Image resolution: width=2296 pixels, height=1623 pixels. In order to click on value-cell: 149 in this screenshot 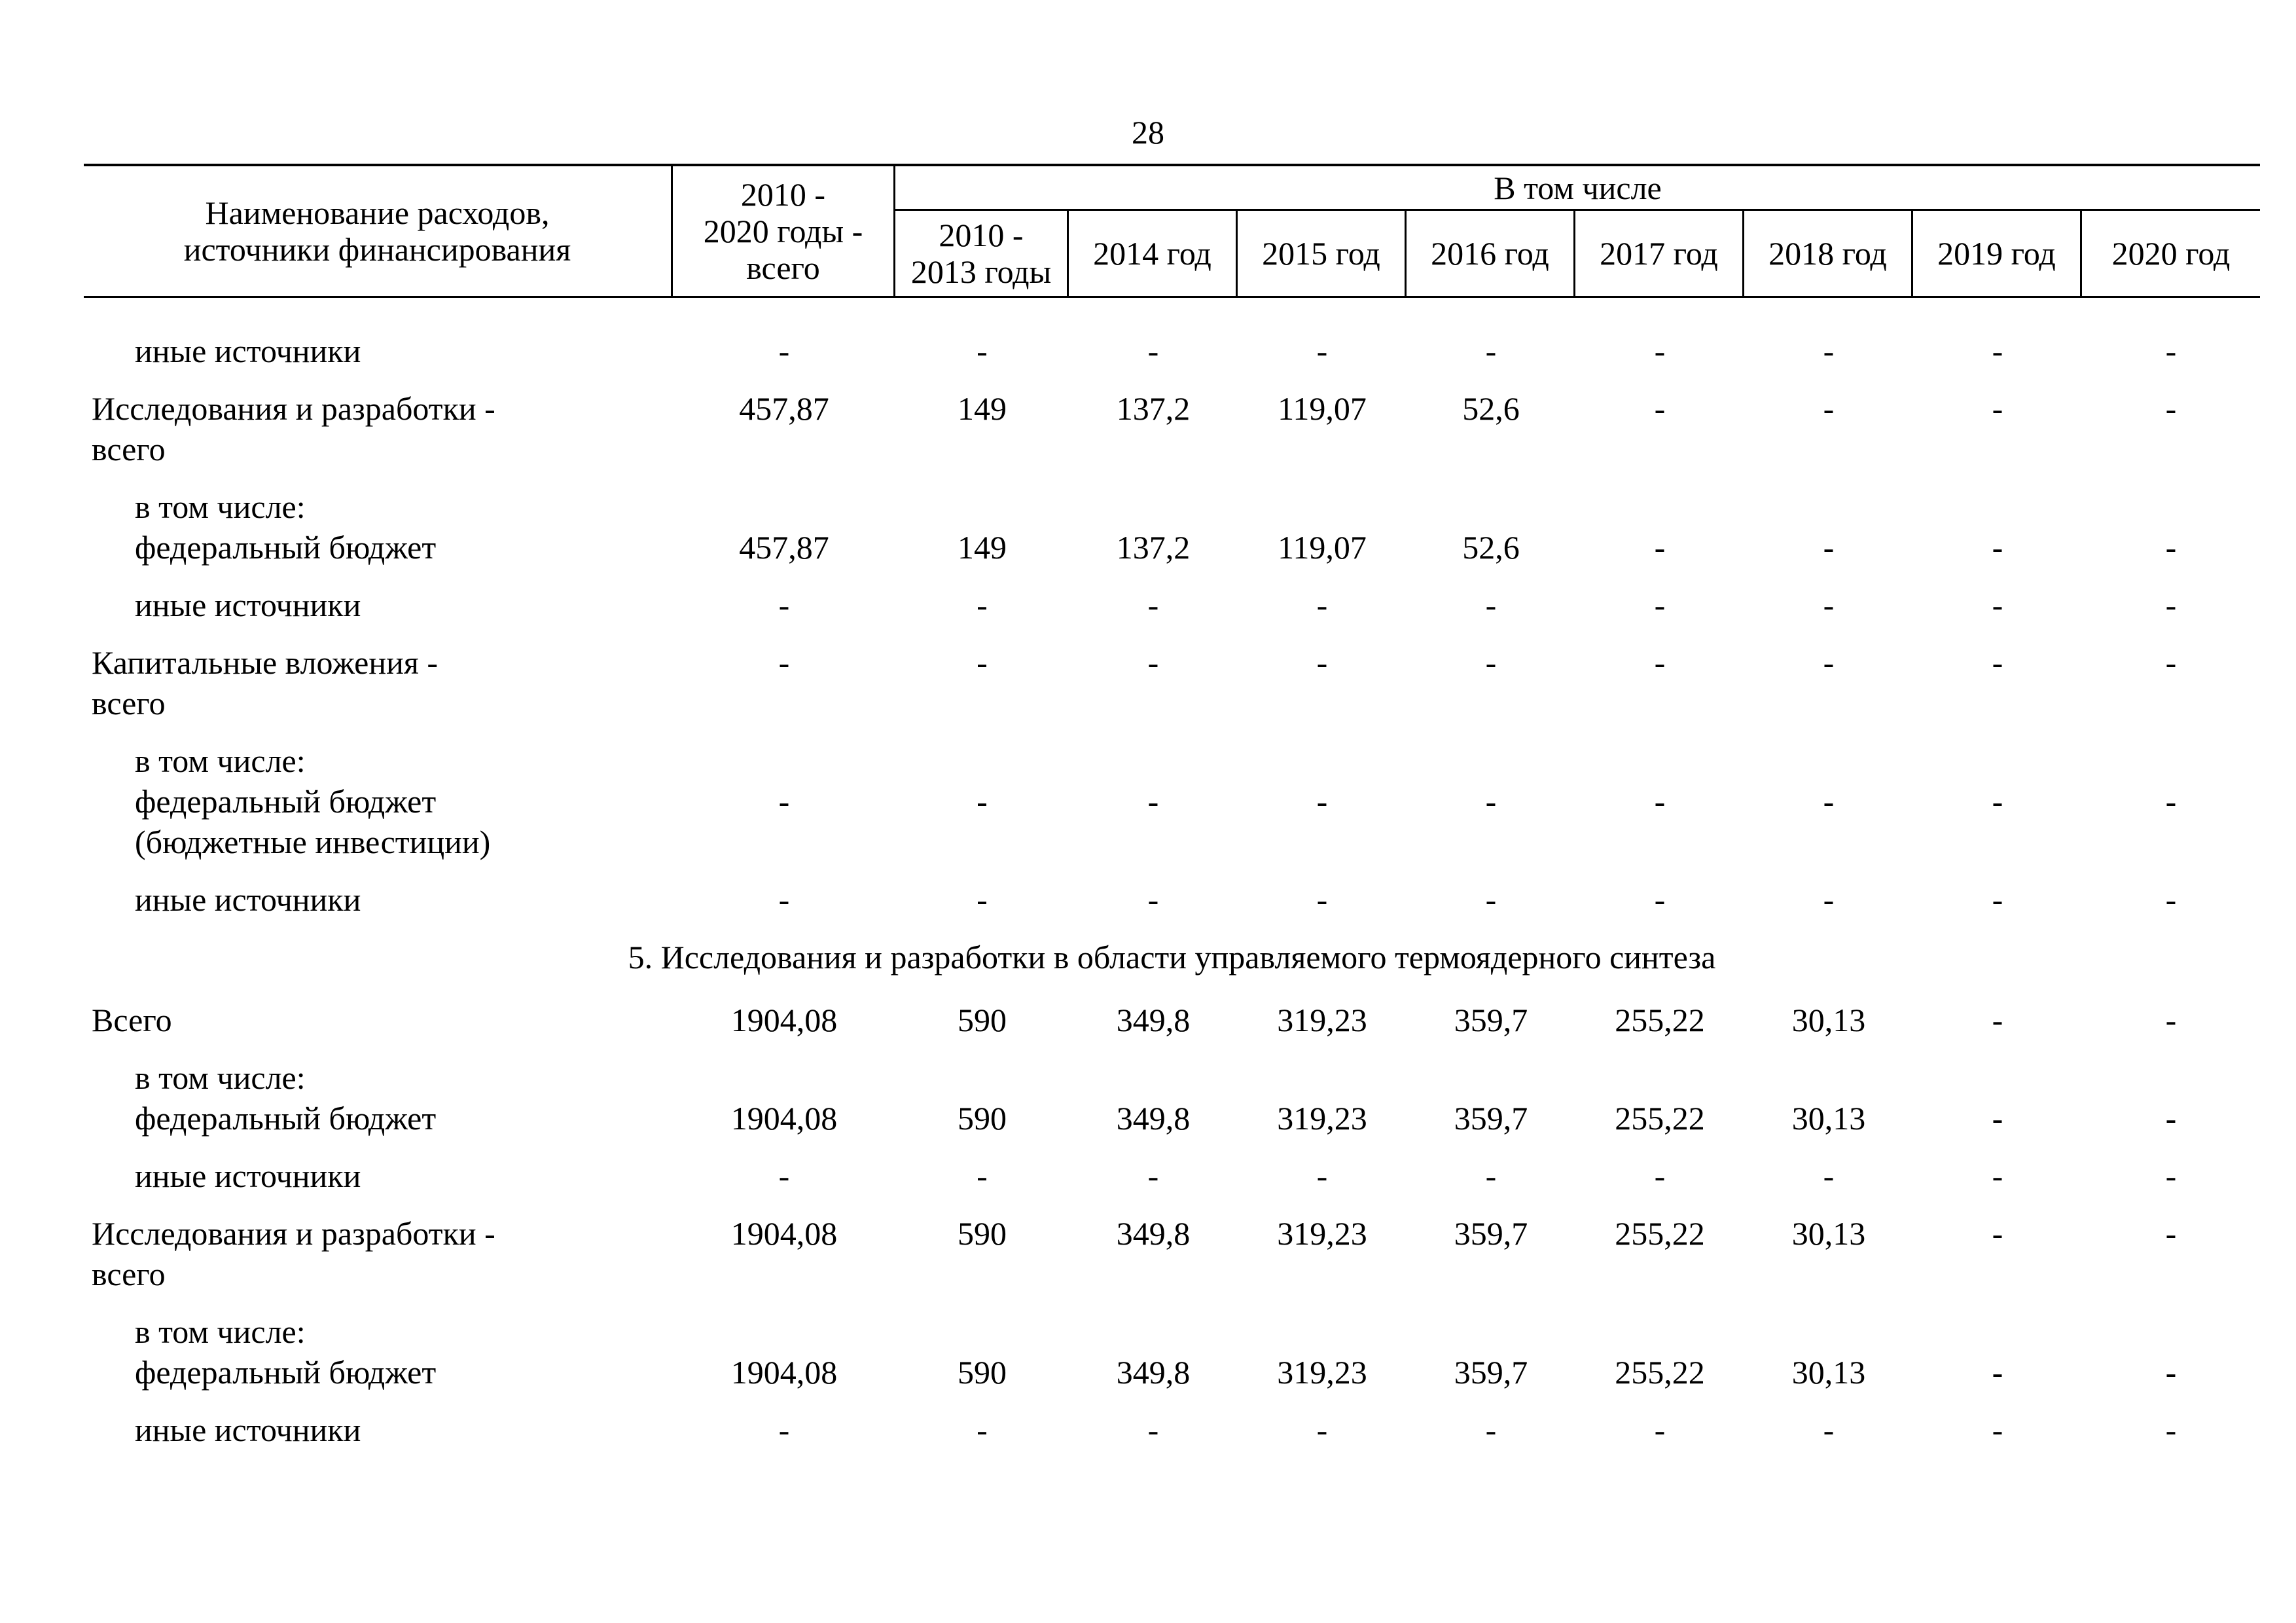, I will do `click(982, 547)`.